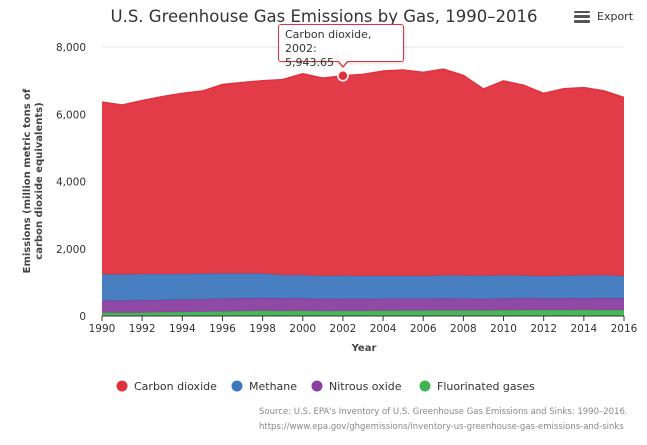 Image resolution: width=647 pixels, height=445 pixels. I want to click on y-tick-label: 8,000, so click(71, 48).